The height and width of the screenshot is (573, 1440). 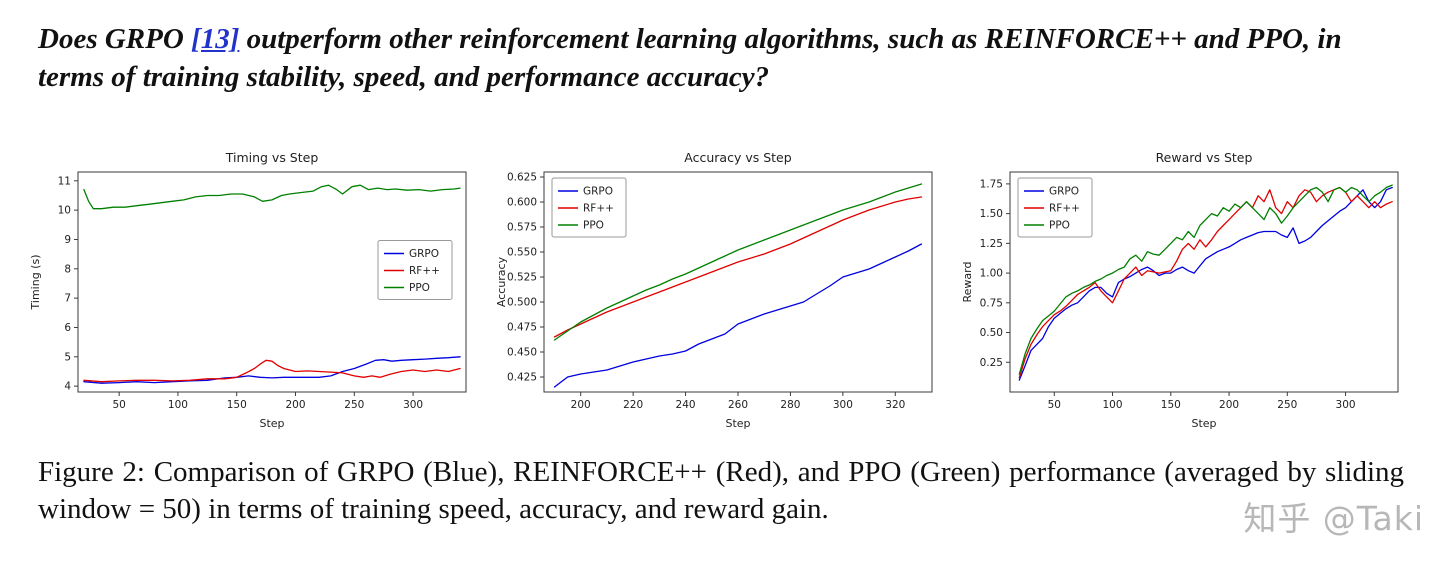 I want to click on svg-text: 0.525, so click(x=522, y=278).